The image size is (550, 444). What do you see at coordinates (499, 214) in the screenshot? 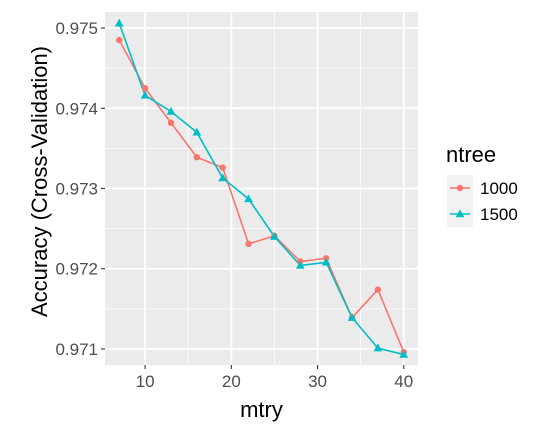
I see `legend-label: 1500` at bounding box center [499, 214].